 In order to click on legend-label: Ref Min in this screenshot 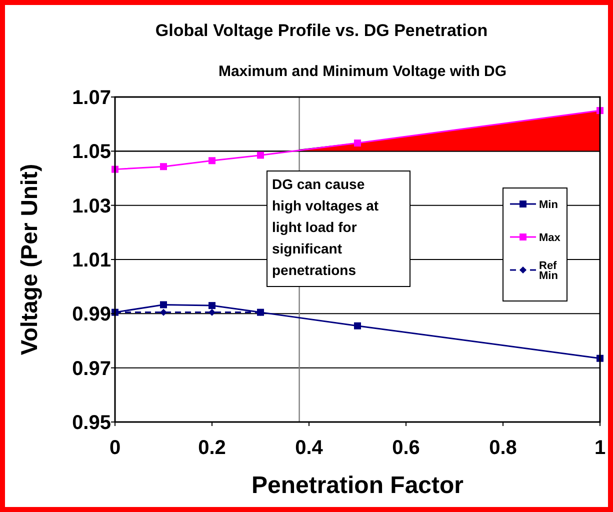, I will do `click(548, 271)`.